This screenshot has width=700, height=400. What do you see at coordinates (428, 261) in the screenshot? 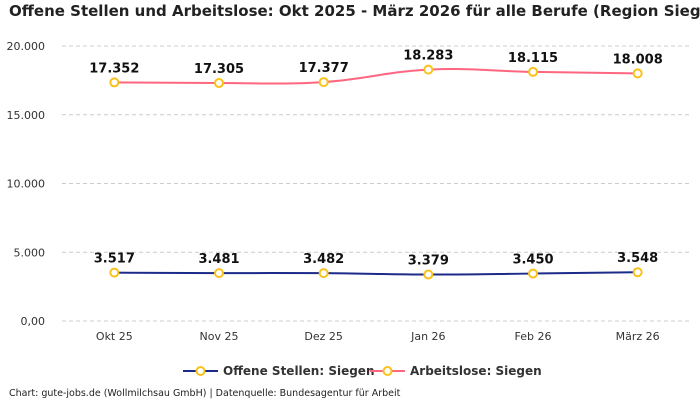
I see `data-label: 3.379` at bounding box center [428, 261].